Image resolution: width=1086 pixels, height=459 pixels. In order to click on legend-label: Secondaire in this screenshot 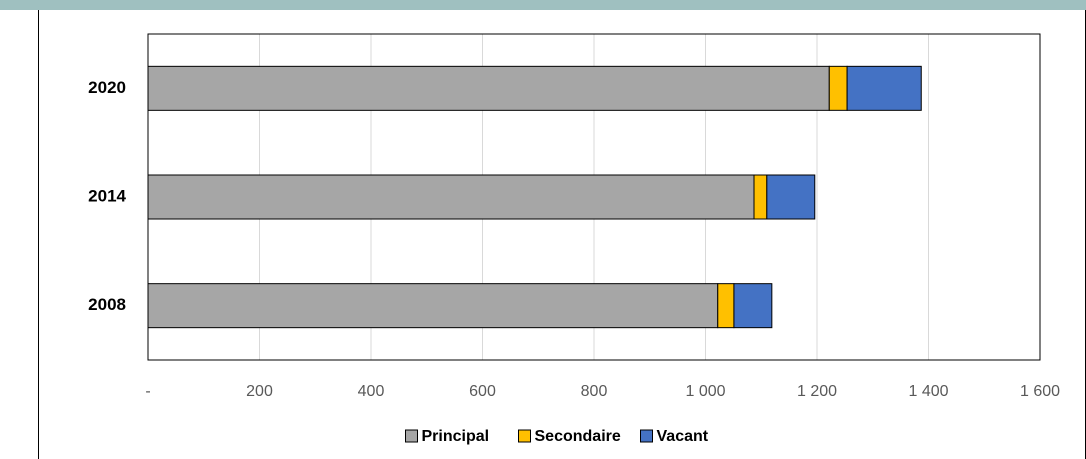, I will do `click(578, 436)`.